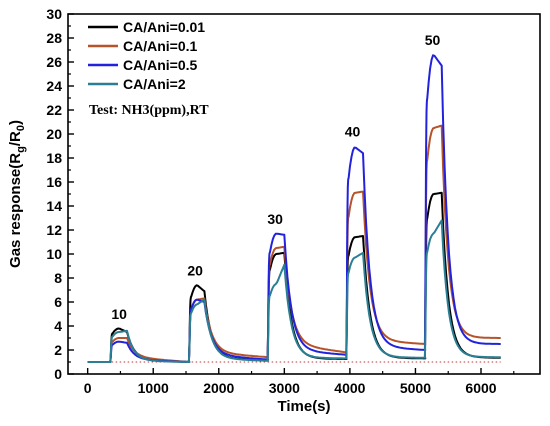  I want to click on y-tick-label: 30, so click(54, 14).